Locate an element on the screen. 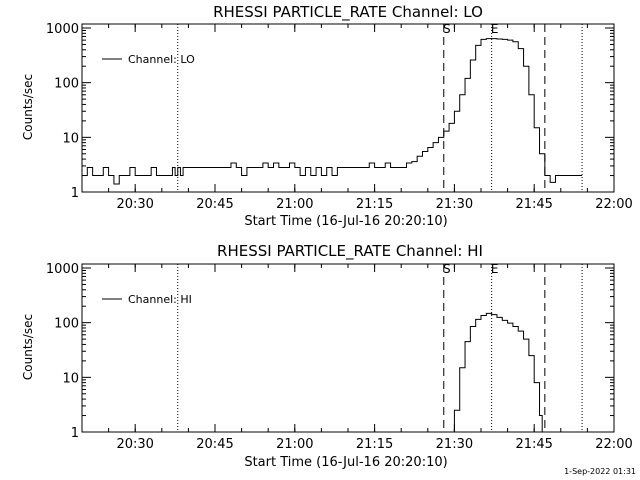 The width and height of the screenshot is (640, 480). chart-title: RHESSI PARTICLE_RATE Channel: LO is located at coordinates (348, 12).